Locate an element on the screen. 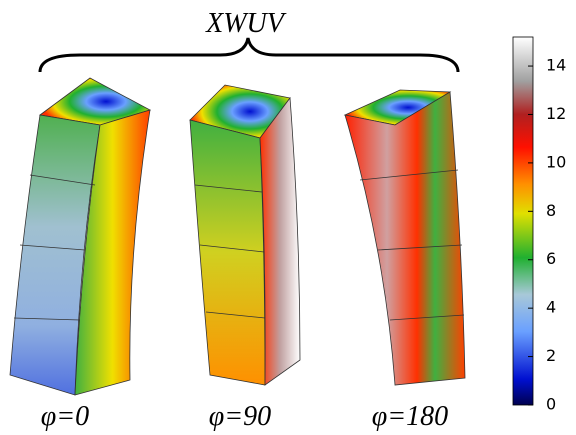 Image resolution: width=576 pixels, height=435 pixels. tick-label: 0 is located at coordinates (551, 404).